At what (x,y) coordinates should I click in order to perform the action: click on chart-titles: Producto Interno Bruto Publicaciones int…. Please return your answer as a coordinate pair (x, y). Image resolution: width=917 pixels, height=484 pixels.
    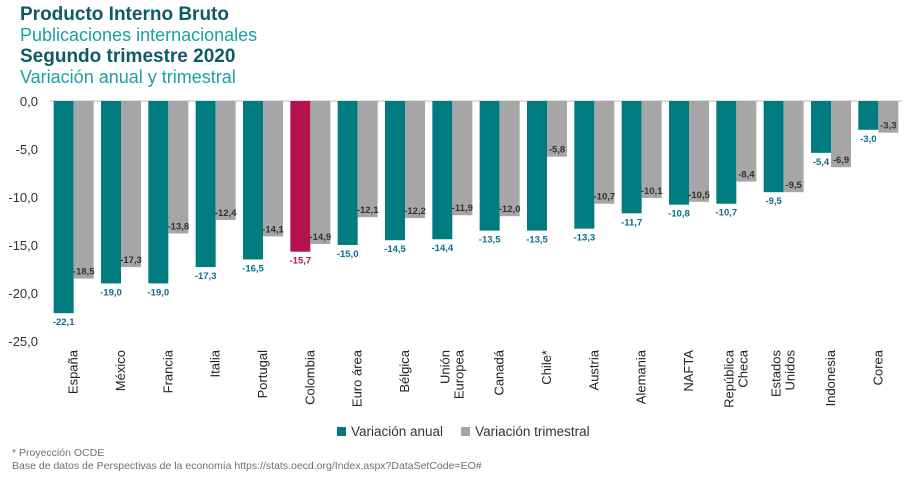
    Looking at the image, I should click on (138, 46).